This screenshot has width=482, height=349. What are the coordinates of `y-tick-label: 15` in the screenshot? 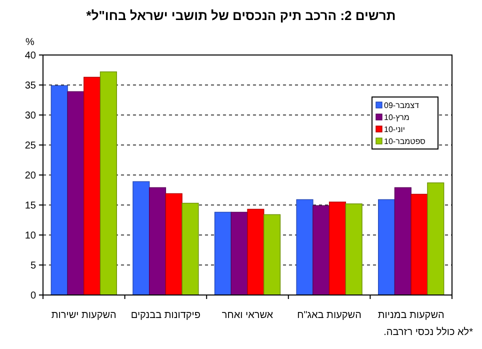 It's located at (30, 206).